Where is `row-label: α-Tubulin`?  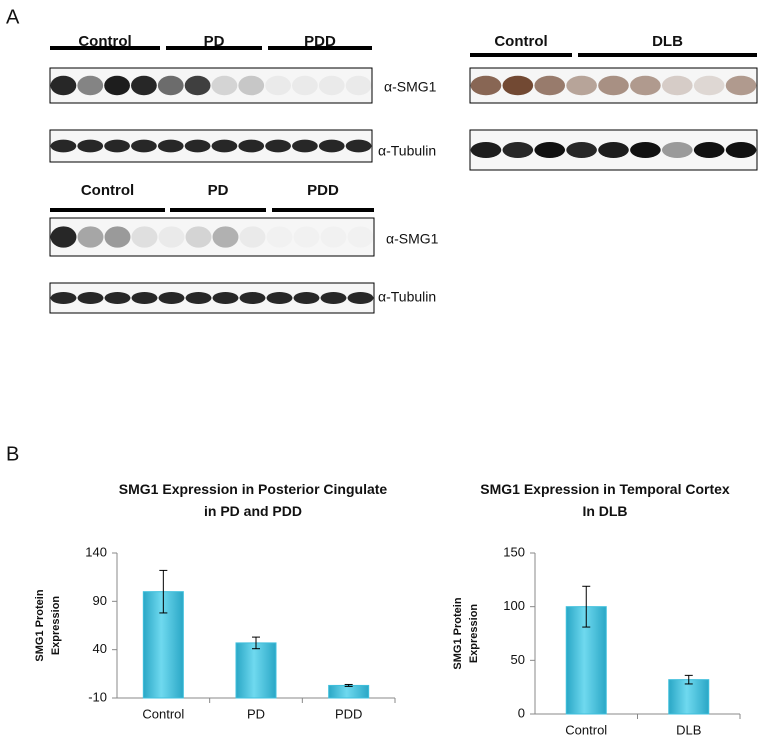 row-label: α-Tubulin is located at coordinates (407, 297).